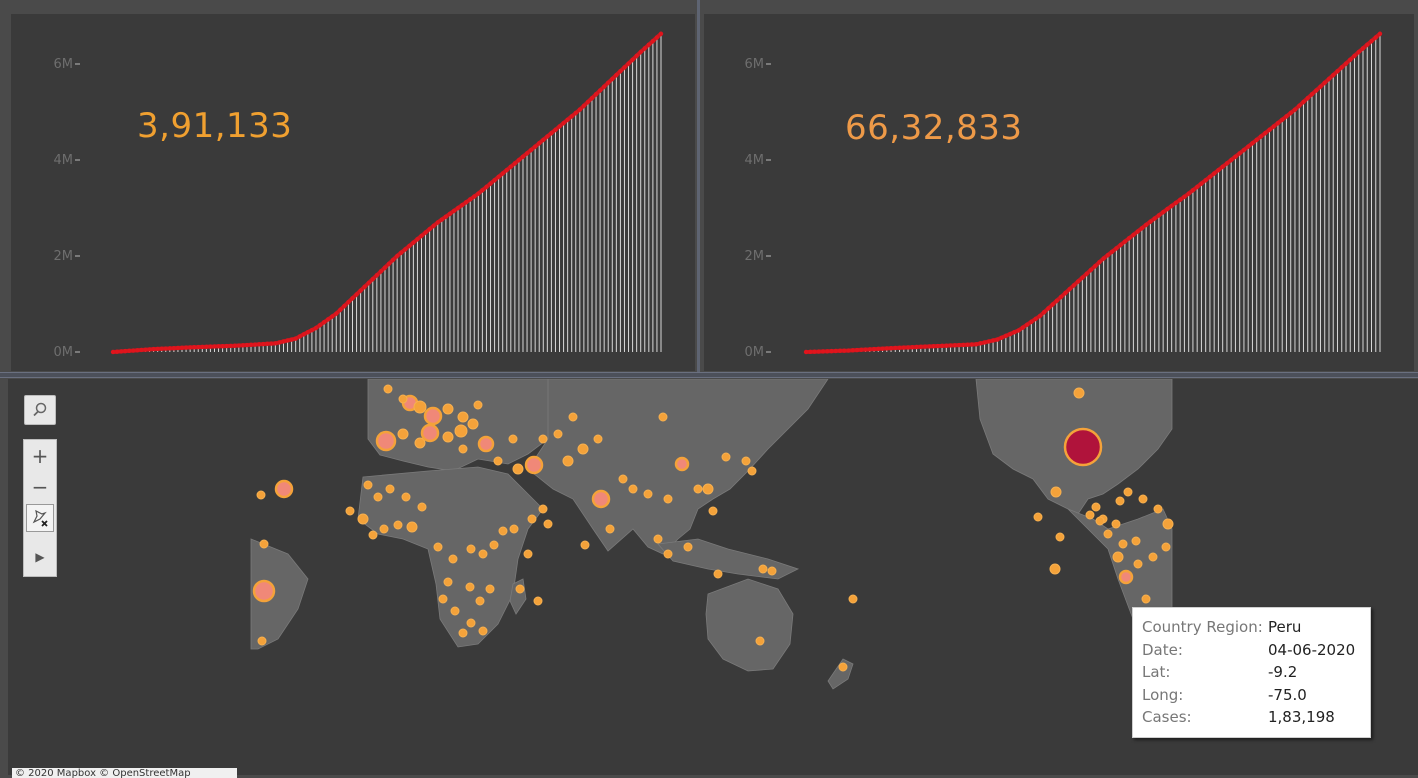 This screenshot has width=1418, height=778. Describe the element at coordinates (124, 773) in the screenshot. I see `map-attribution: © 2020 Mapbox © OpenStreetMap` at that location.